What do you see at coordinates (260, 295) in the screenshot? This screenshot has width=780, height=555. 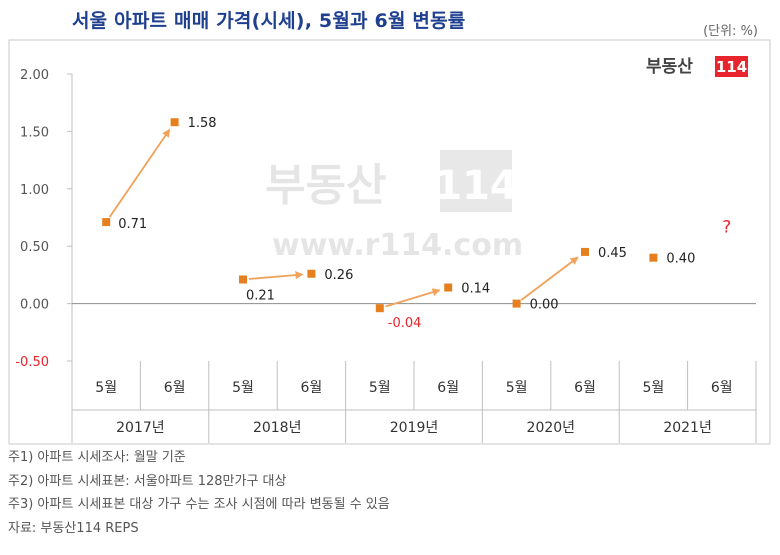 I see `may-value-label: 0.21` at bounding box center [260, 295].